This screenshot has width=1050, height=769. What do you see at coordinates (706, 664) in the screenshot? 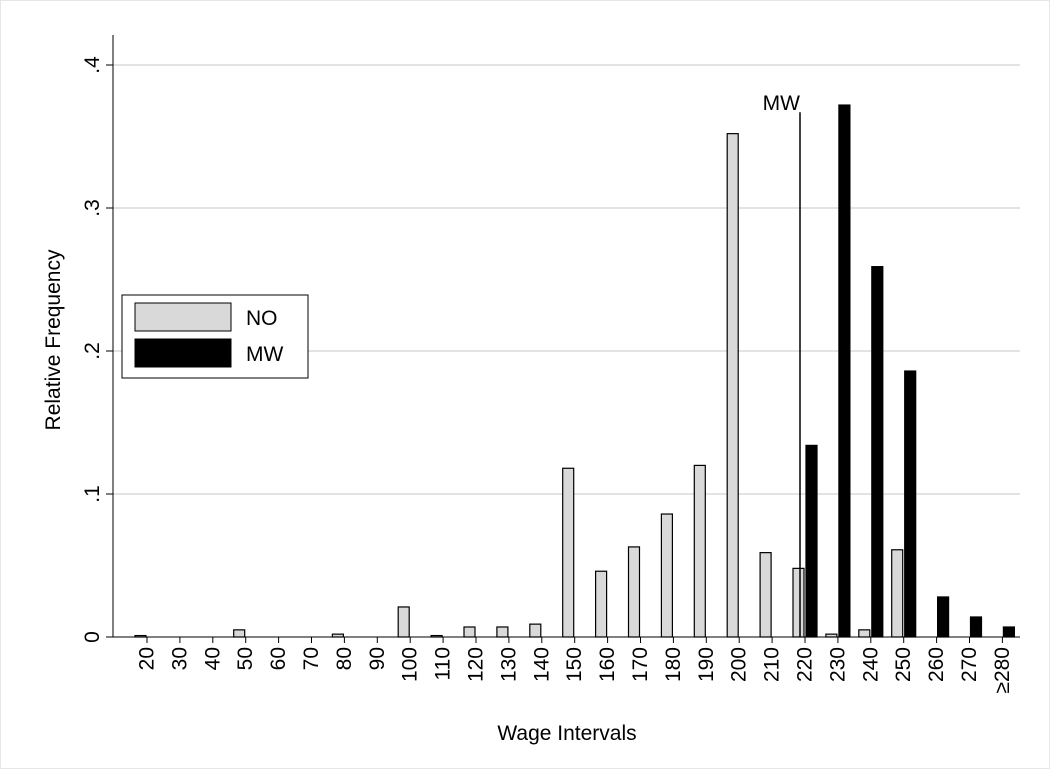
I see `x-tick-label: 190` at bounding box center [706, 664].